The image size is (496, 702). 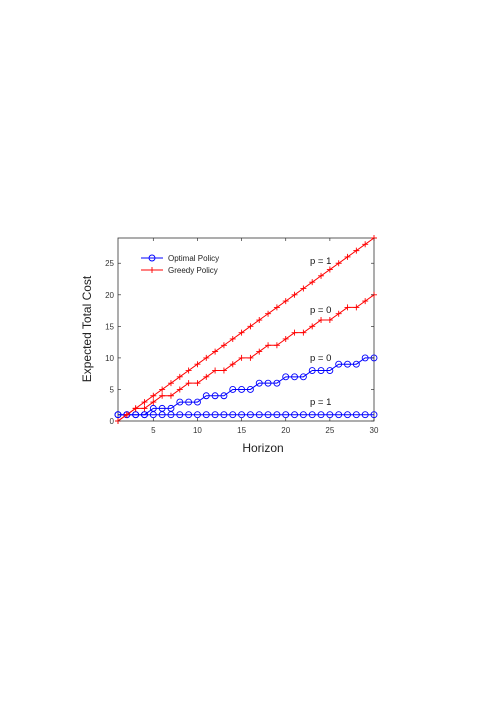 I want to click on x-tick-label: 25, so click(x=329, y=430).